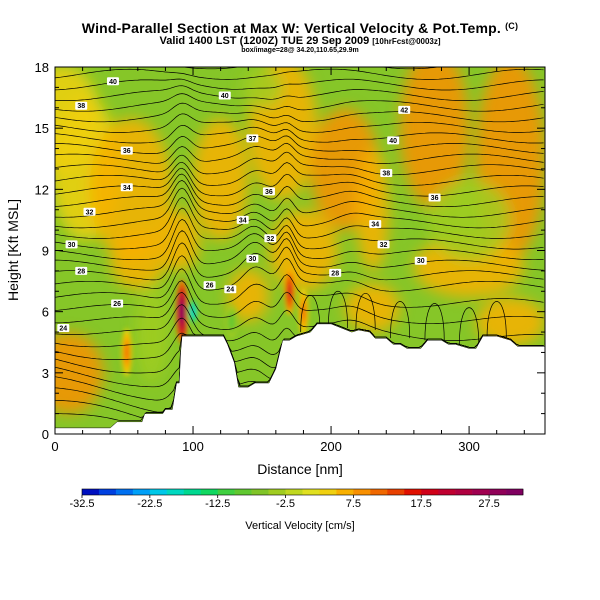 This screenshot has width=600, height=600. What do you see at coordinates (45, 251) in the screenshot?
I see `y-tick-label: 9` at bounding box center [45, 251].